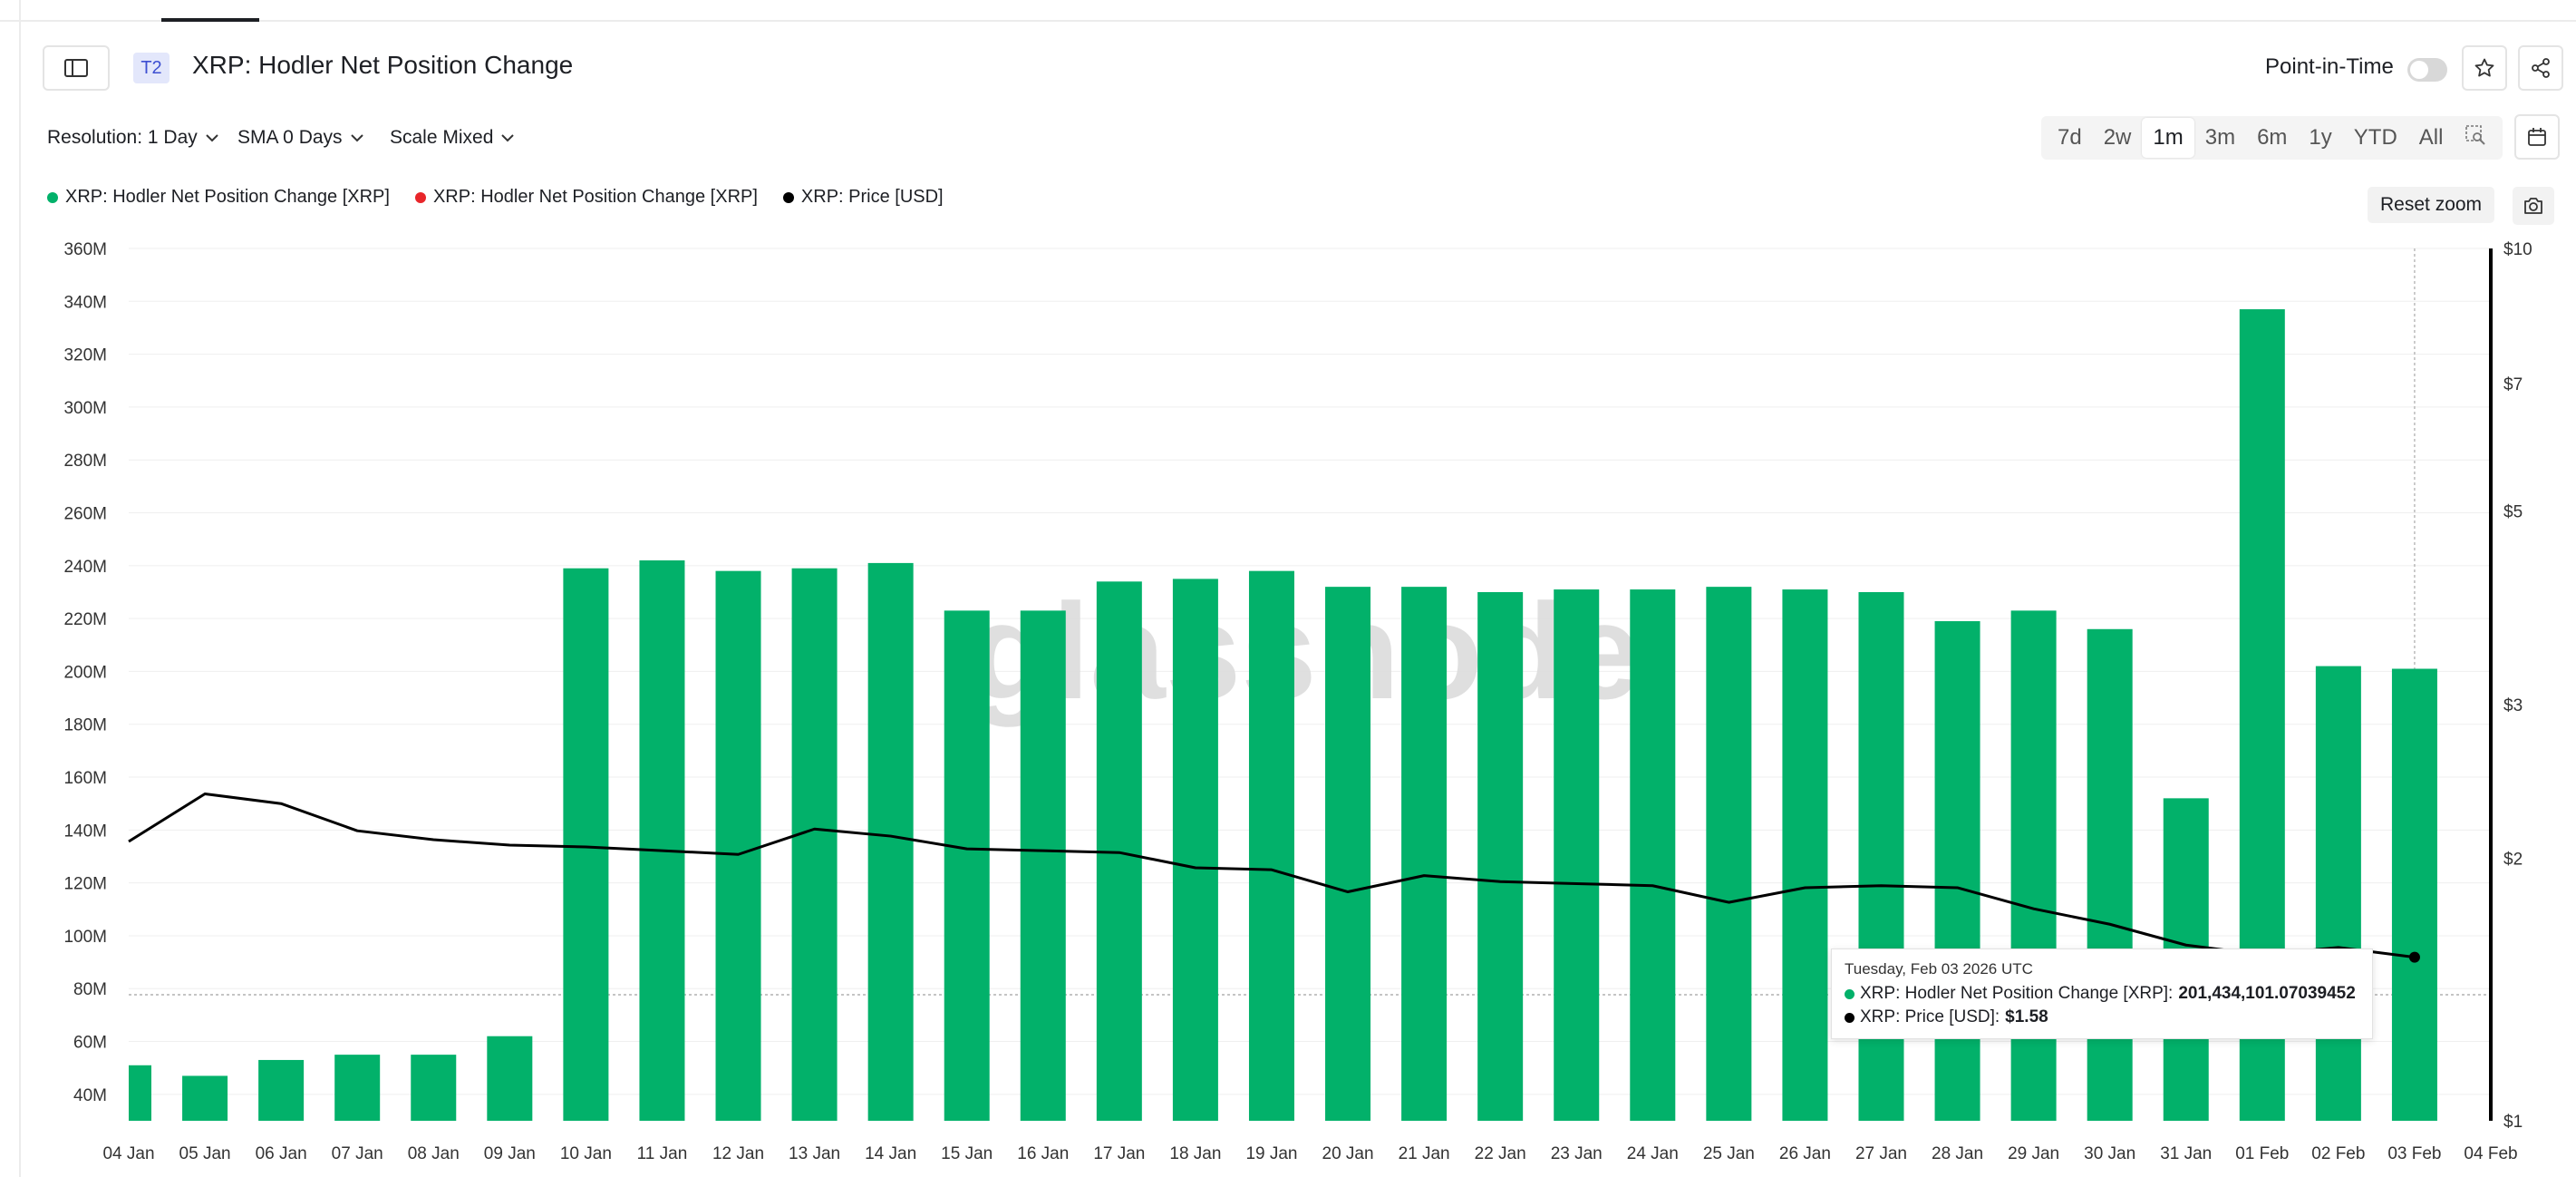 The width and height of the screenshot is (2576, 1177). What do you see at coordinates (1930, 1016) in the screenshot?
I see `tooltip-price-label: XRP: Price [USD]:` at bounding box center [1930, 1016].